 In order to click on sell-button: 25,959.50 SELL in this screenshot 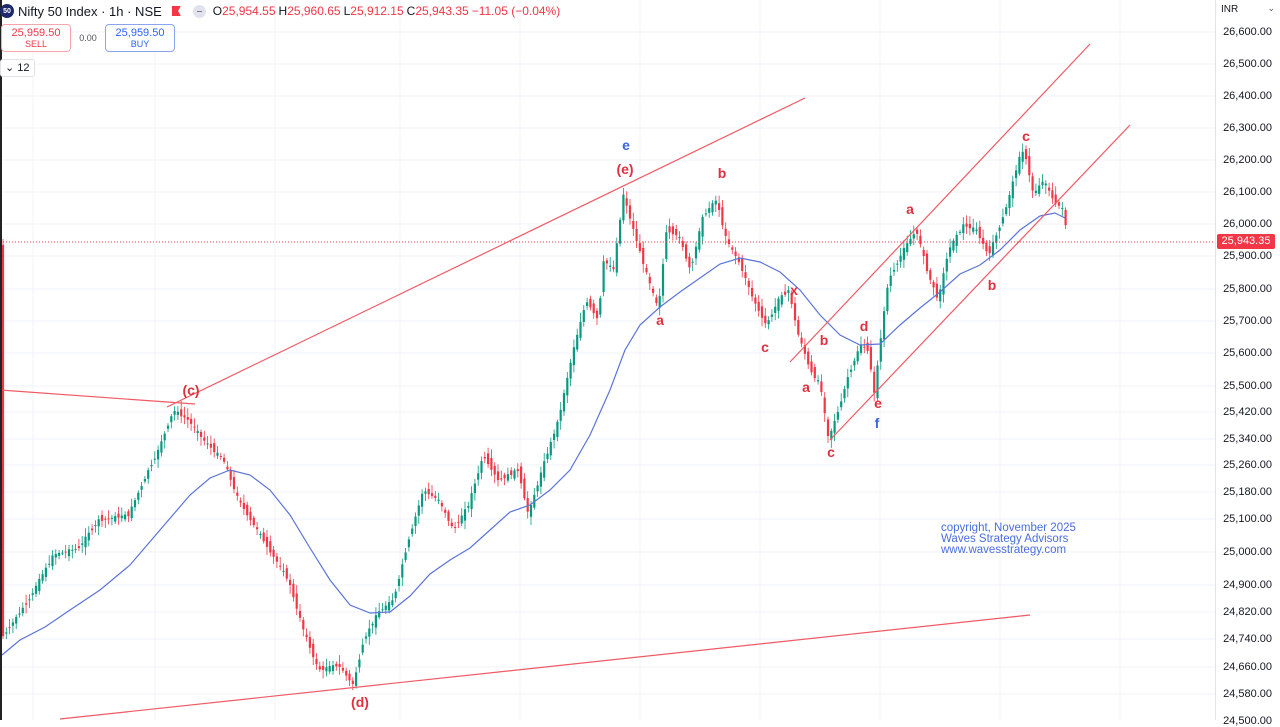, I will do `click(36, 38)`.